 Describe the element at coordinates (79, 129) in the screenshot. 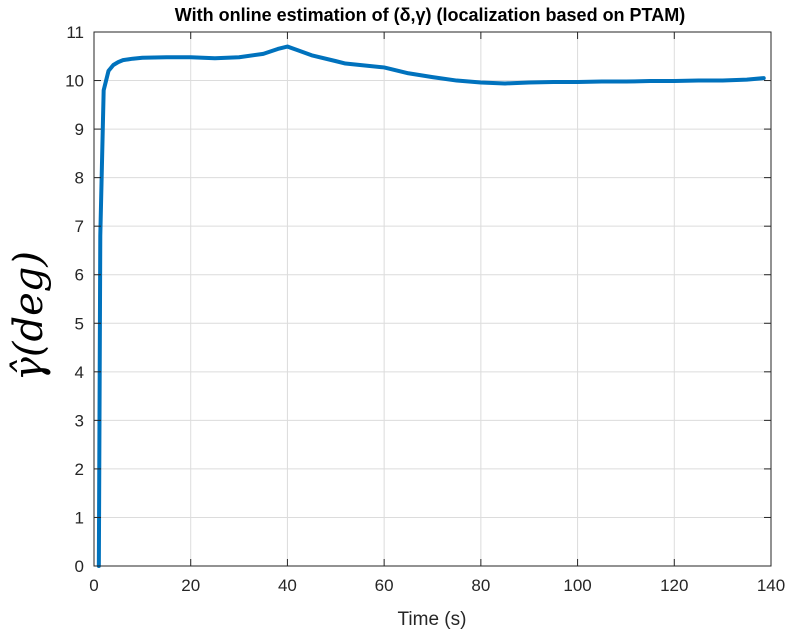

I see `y-tick-label: 9` at that location.